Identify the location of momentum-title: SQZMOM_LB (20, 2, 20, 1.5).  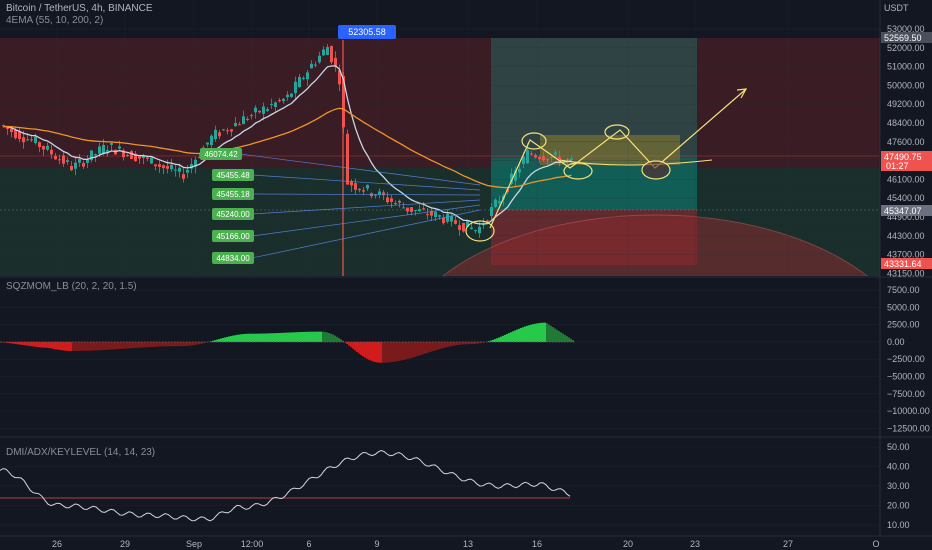
(71, 286).